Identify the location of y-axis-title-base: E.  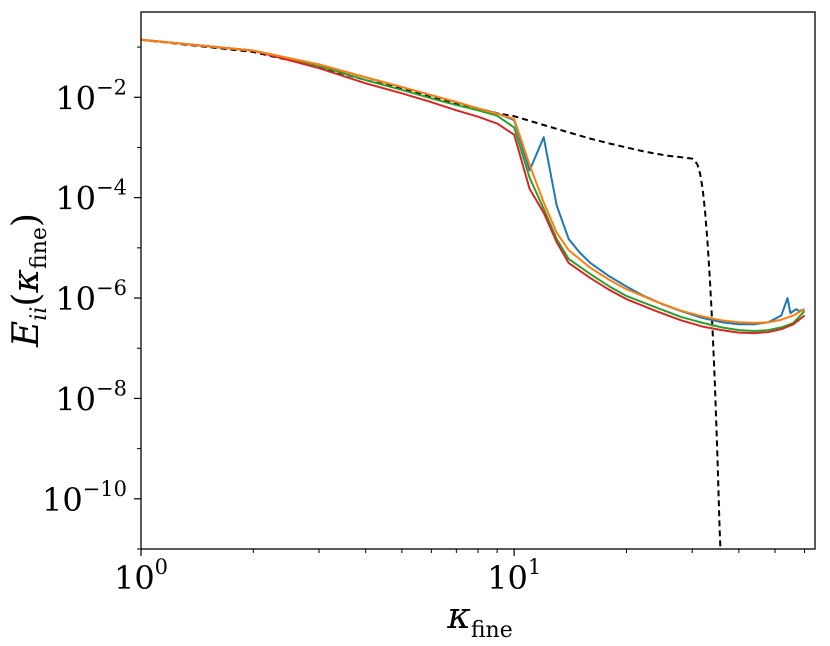
(26, 334).